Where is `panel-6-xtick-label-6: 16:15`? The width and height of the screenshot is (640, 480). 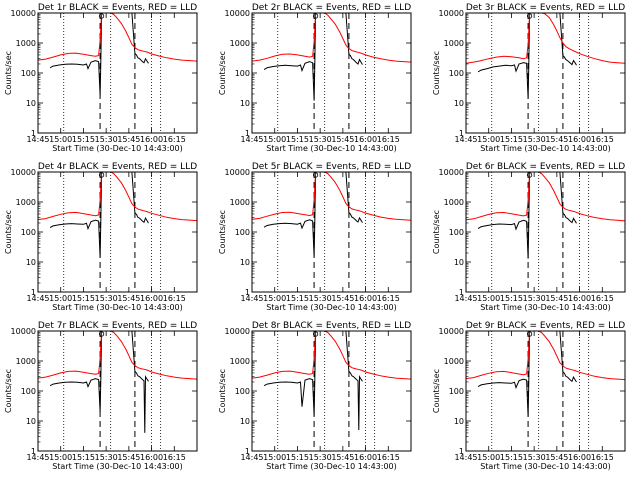 panel-6-xtick-label-6: 16:15 is located at coordinates (602, 298).